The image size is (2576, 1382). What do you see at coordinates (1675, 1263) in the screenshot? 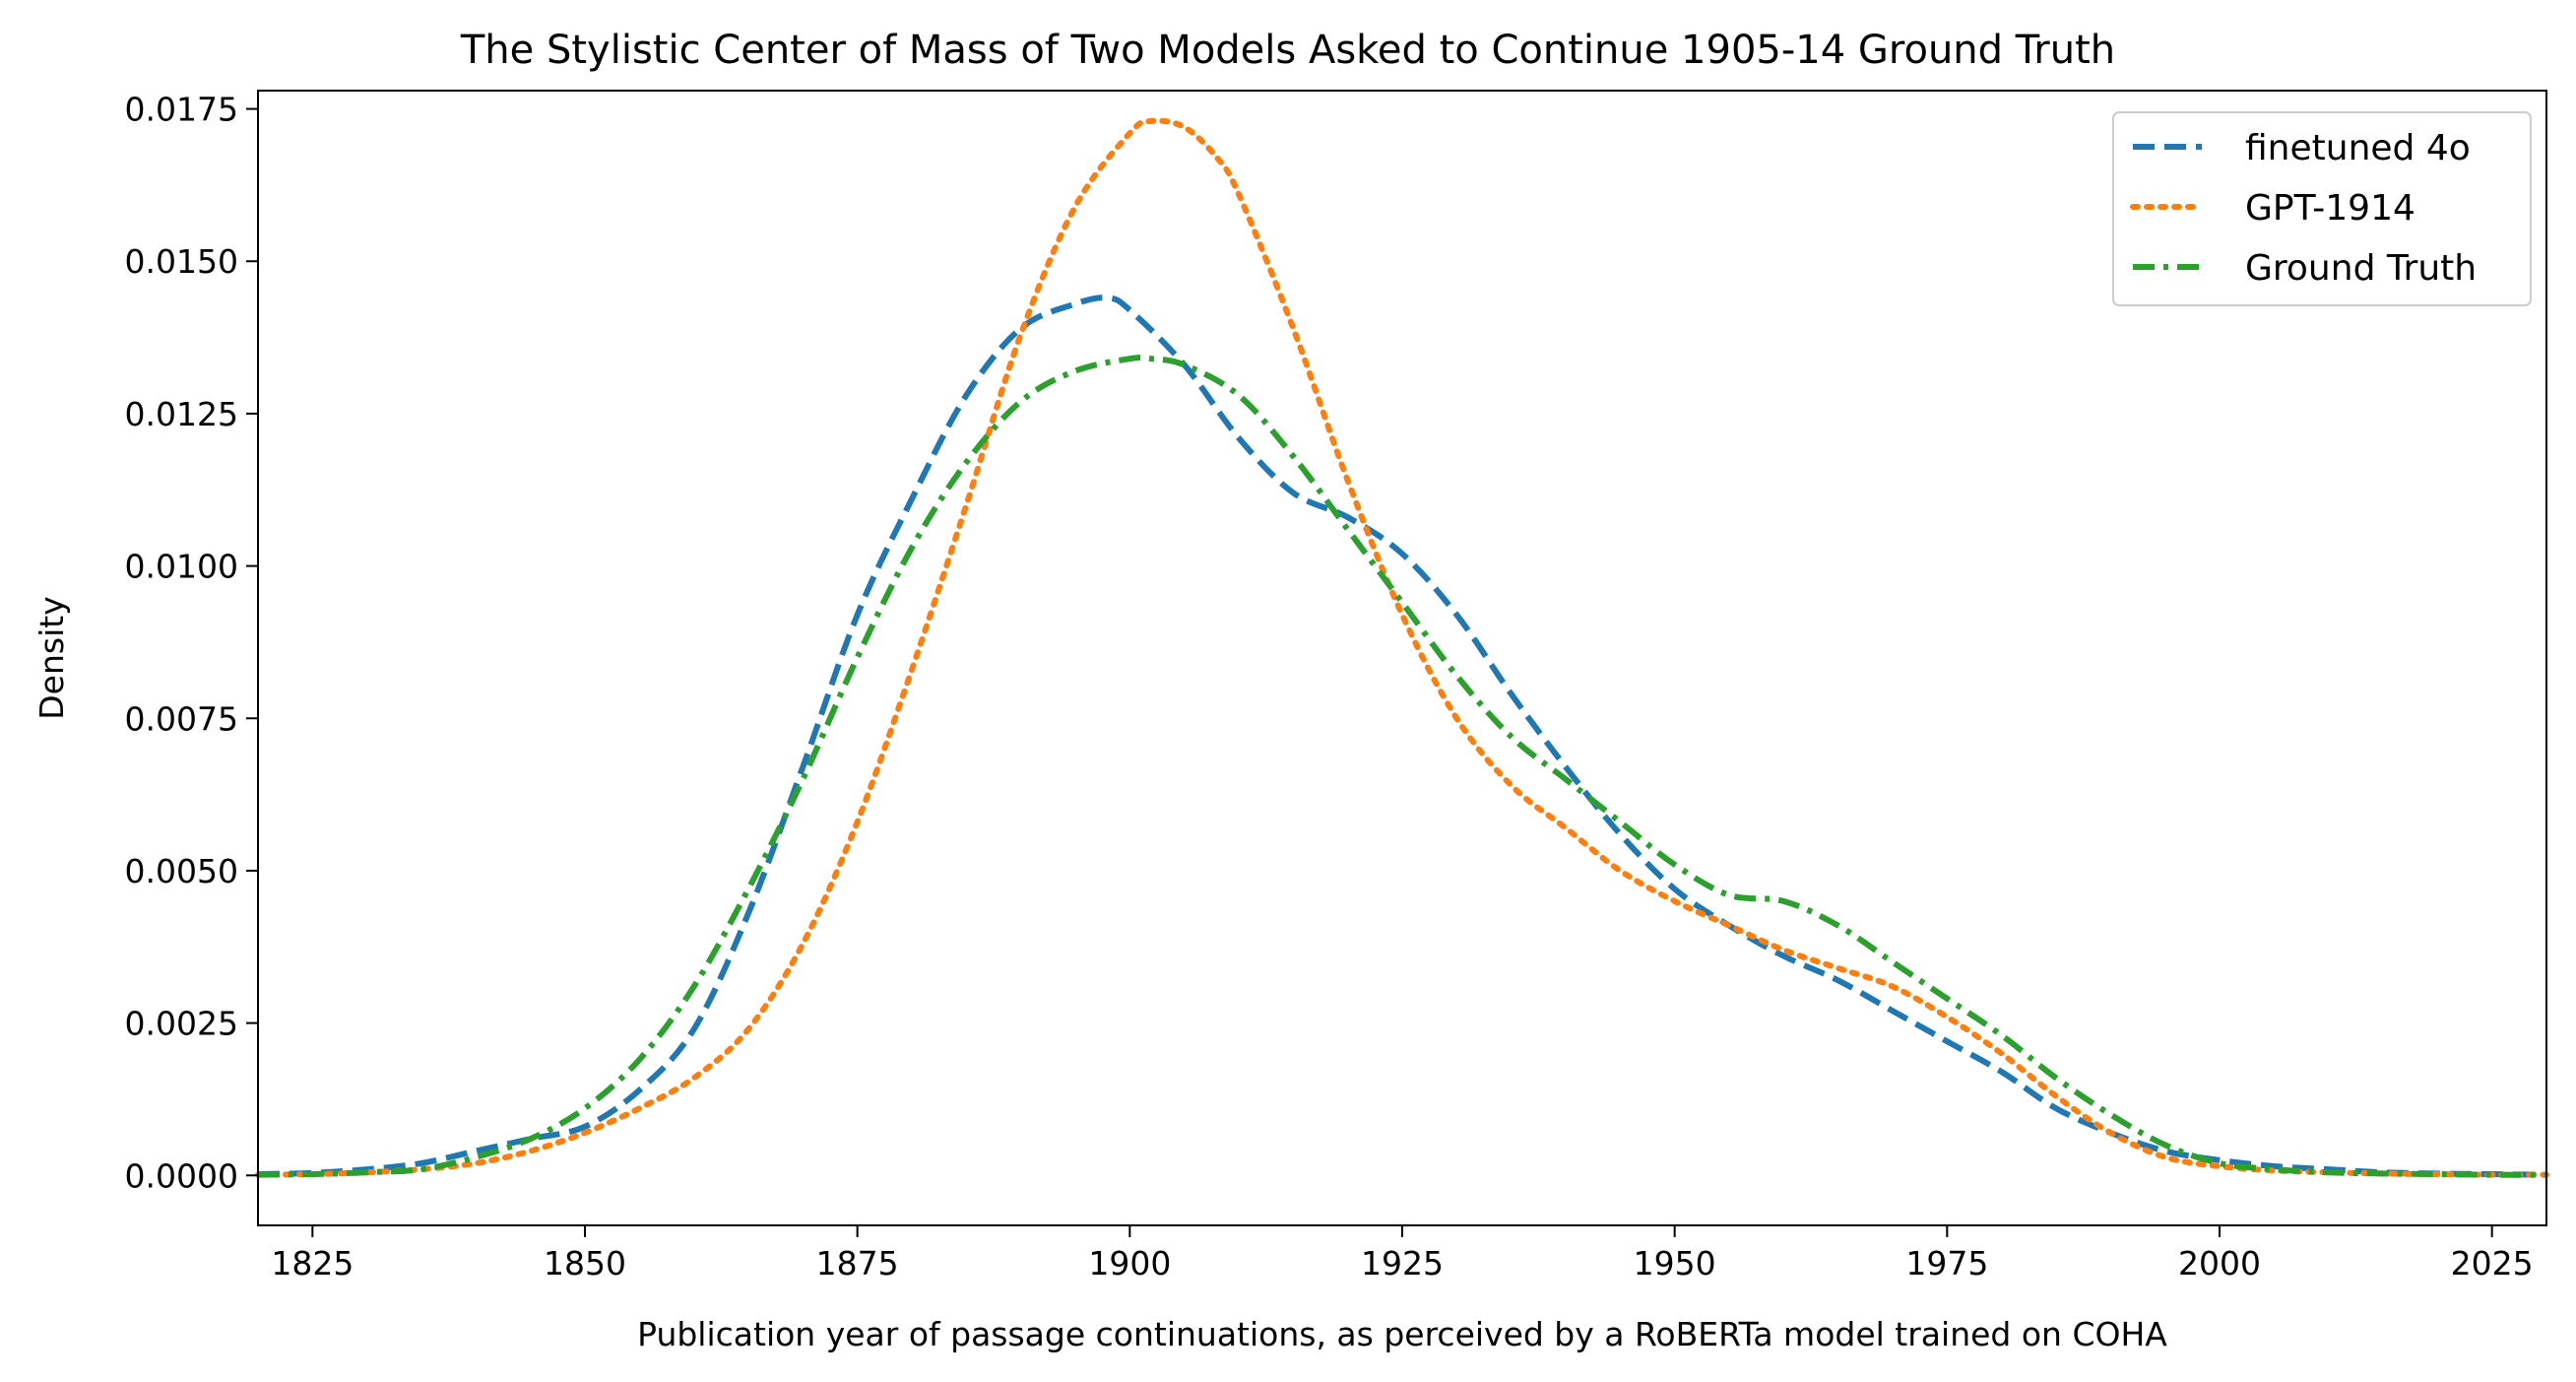
I see `x-tick-label: 1950` at bounding box center [1675, 1263].